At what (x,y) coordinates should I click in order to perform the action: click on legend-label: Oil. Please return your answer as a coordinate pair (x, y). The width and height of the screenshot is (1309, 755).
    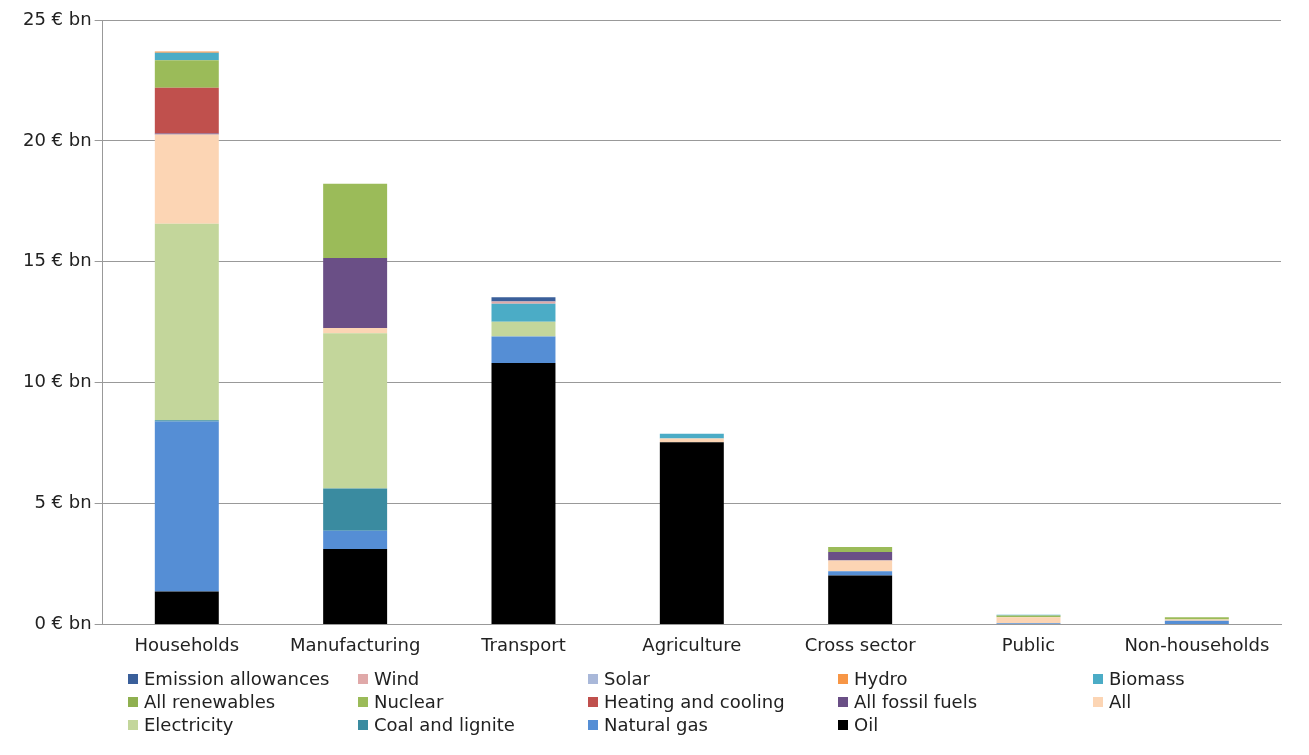
    Looking at the image, I should click on (866, 724).